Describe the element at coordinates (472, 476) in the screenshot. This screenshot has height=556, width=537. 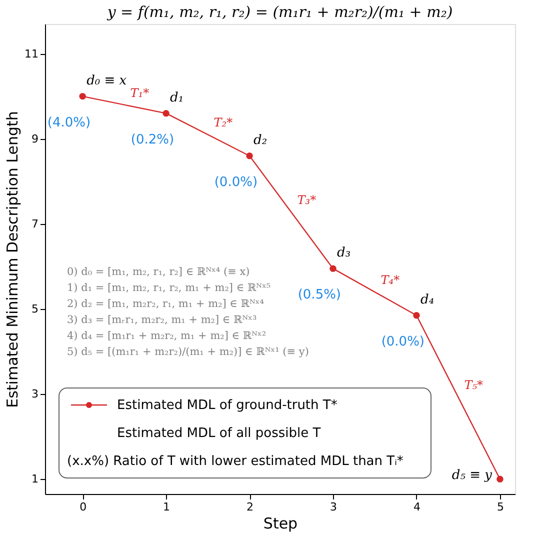
I see `annotation: d₅ ≡ y` at that location.